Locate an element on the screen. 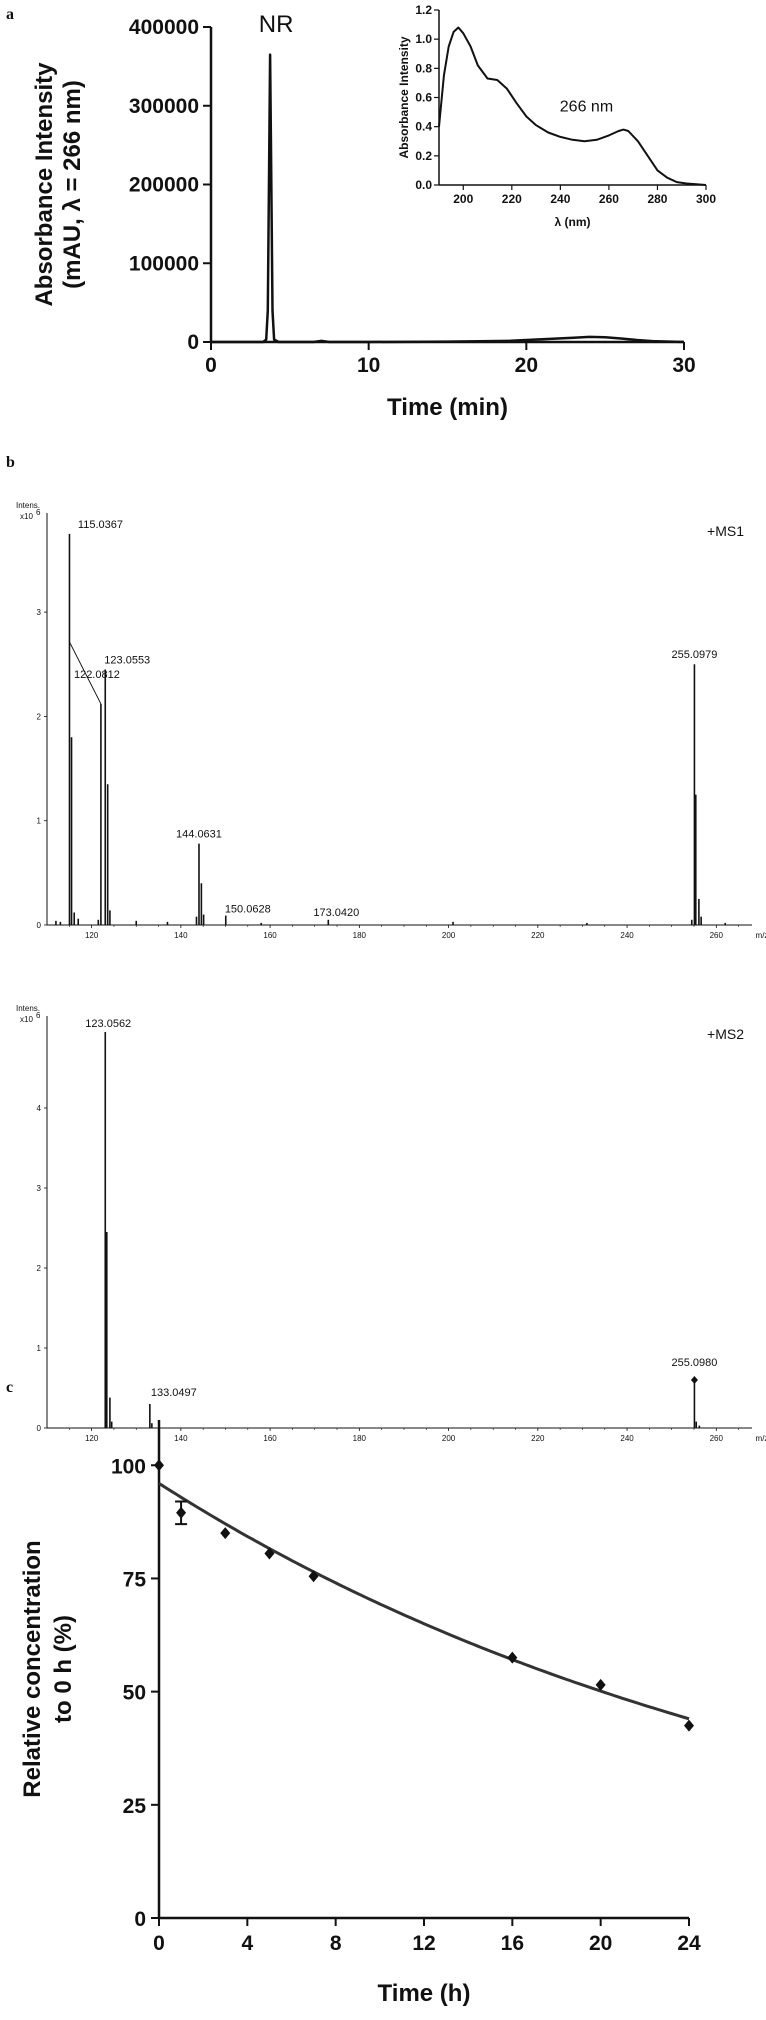 Image resolution: width=766 pixels, height=2020 pixels. y-tick-label: 400000 is located at coordinates (164, 27).